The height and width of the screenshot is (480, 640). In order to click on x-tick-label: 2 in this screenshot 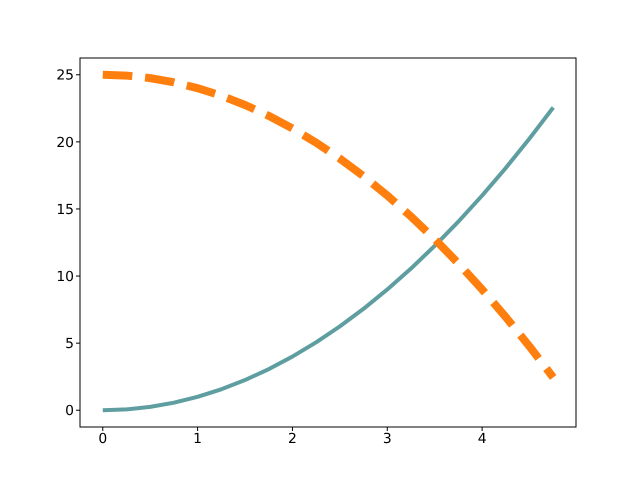, I will do `click(292, 438)`.